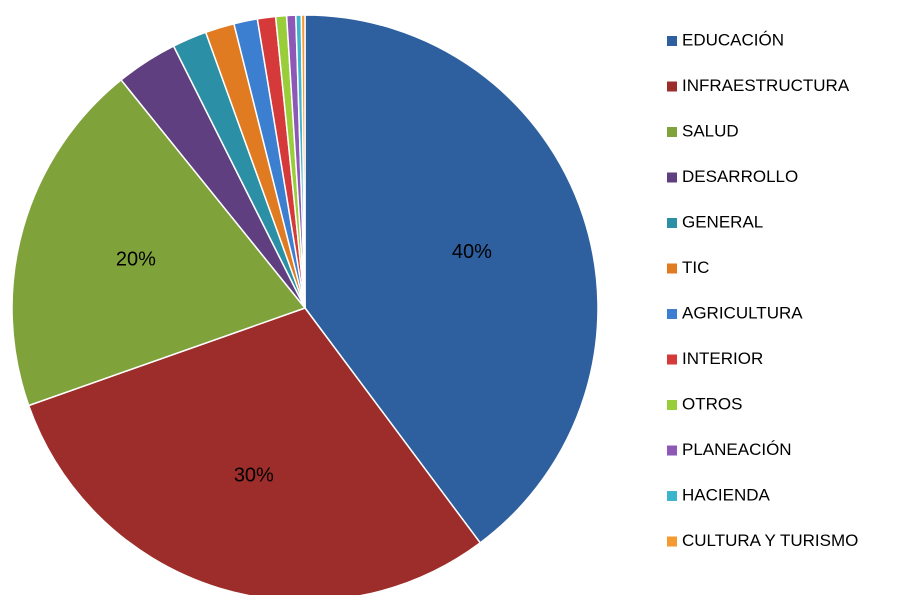 The height and width of the screenshot is (595, 919). I want to click on legend-label: DESARROLLO, so click(740, 176).